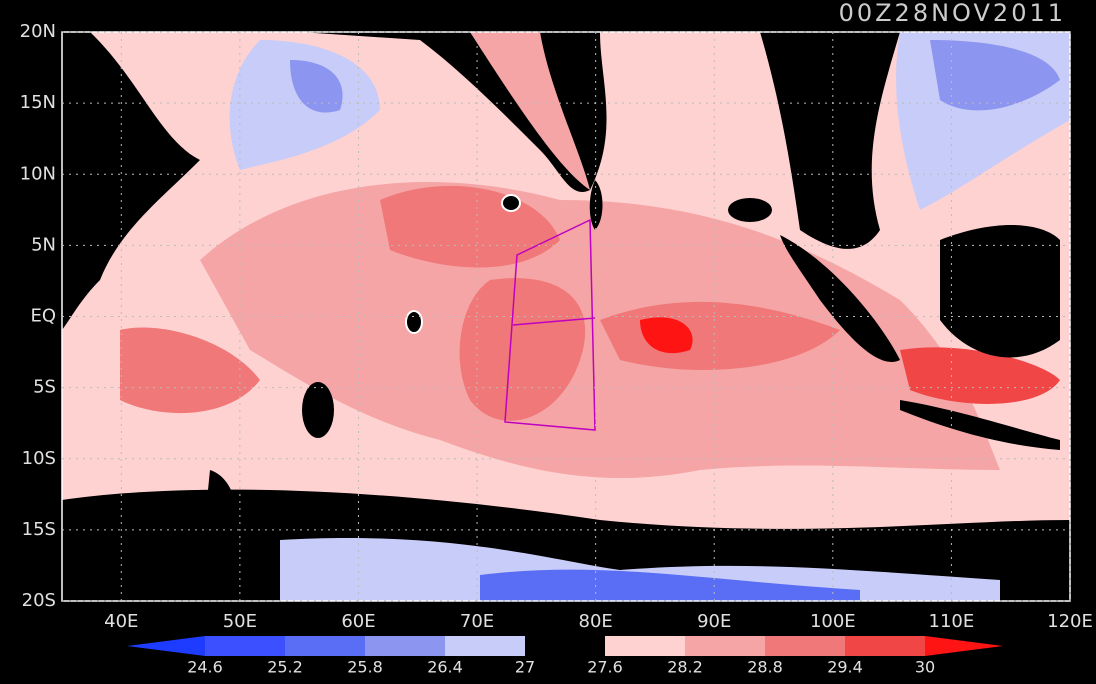 Image resolution: width=1096 pixels, height=684 pixels. I want to click on colorbar-label: 30, so click(925, 667).